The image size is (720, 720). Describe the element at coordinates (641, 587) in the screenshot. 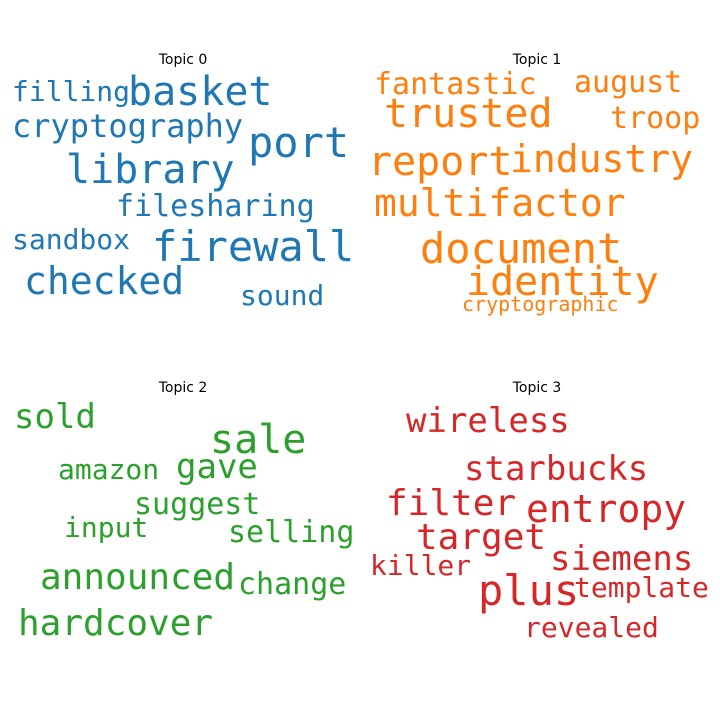

I see `topic-3-word: template` at that location.